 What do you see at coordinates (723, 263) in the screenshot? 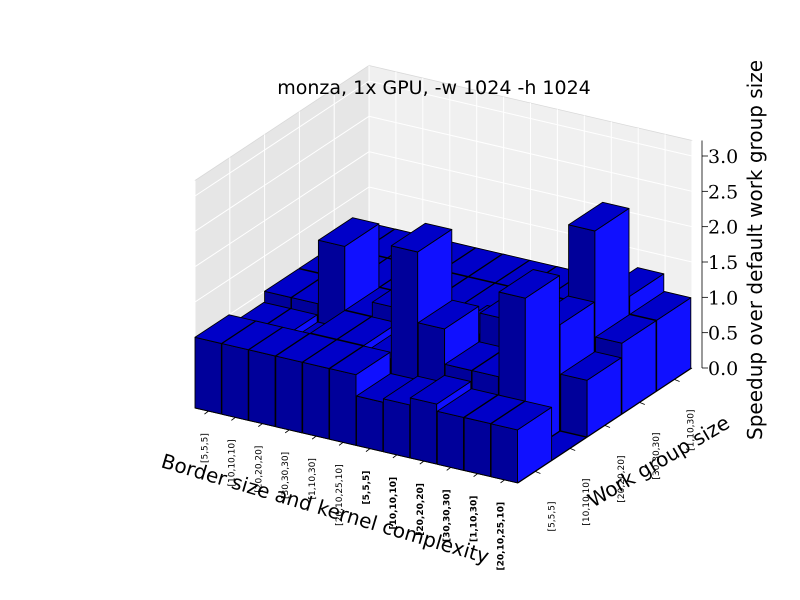
I see `z-tick-label: 1.5` at bounding box center [723, 263].